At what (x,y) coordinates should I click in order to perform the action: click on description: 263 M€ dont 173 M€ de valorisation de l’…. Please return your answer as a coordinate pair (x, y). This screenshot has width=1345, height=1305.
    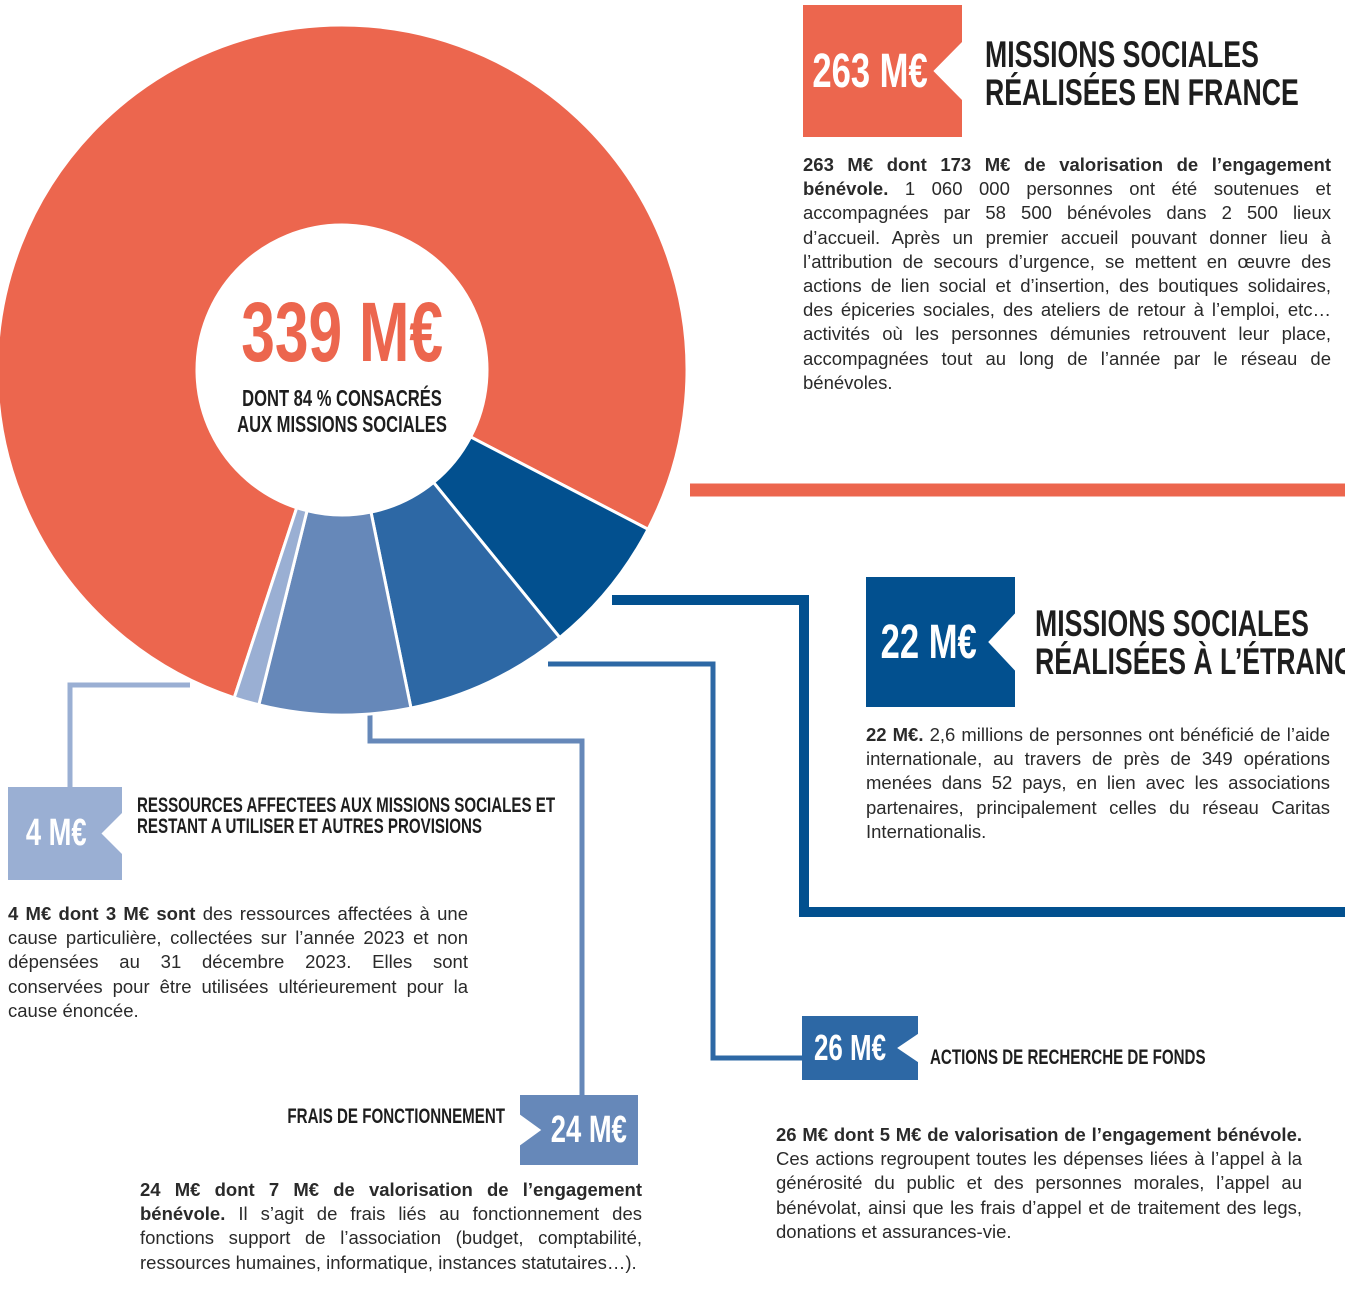
    Looking at the image, I should click on (1067, 274).